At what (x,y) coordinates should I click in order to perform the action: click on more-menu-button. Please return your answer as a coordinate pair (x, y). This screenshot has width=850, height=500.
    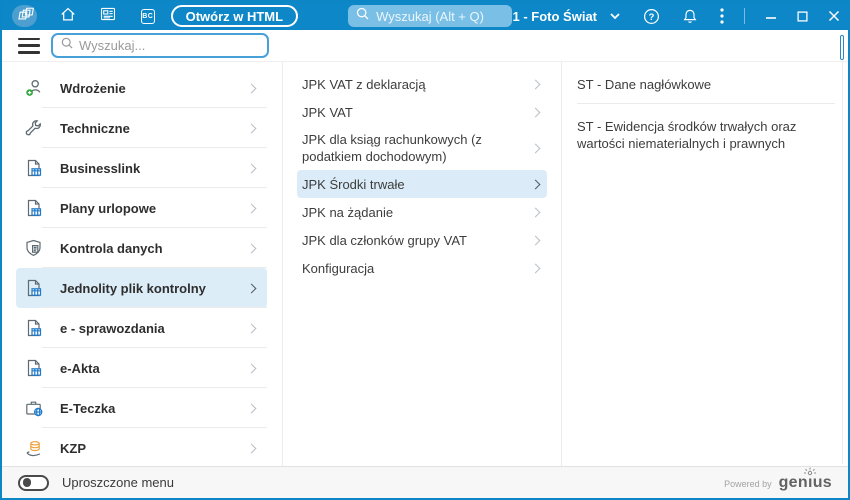
    Looking at the image, I should click on (722, 16).